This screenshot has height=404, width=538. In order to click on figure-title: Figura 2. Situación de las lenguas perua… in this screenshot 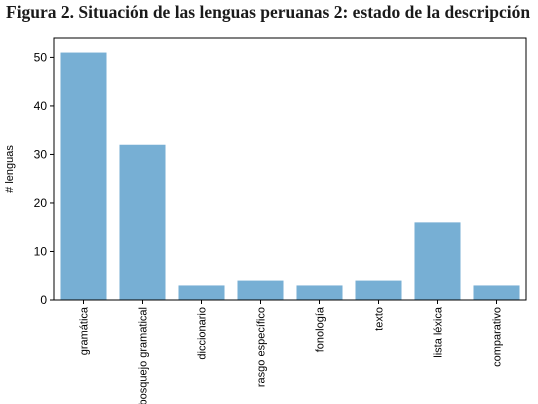, I will do `click(268, 12)`.